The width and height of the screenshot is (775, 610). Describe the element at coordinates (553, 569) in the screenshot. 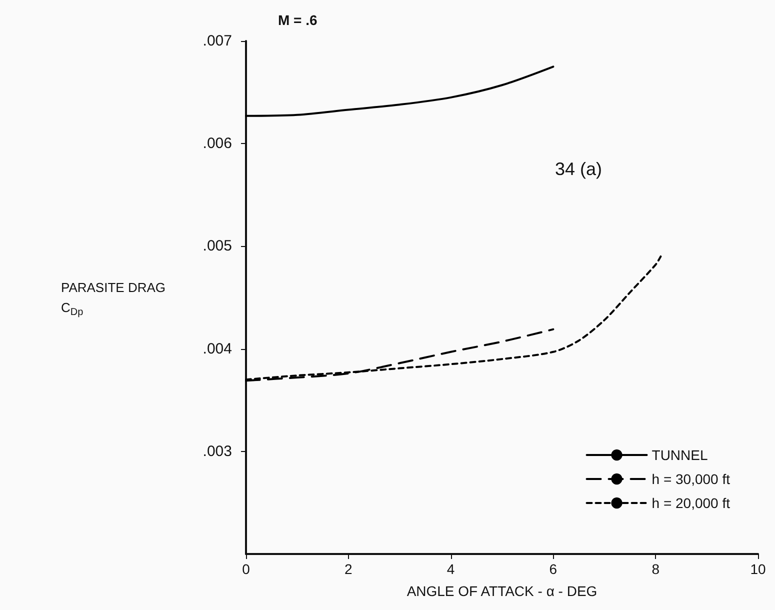

I see `x-tick-label: 6` at that location.